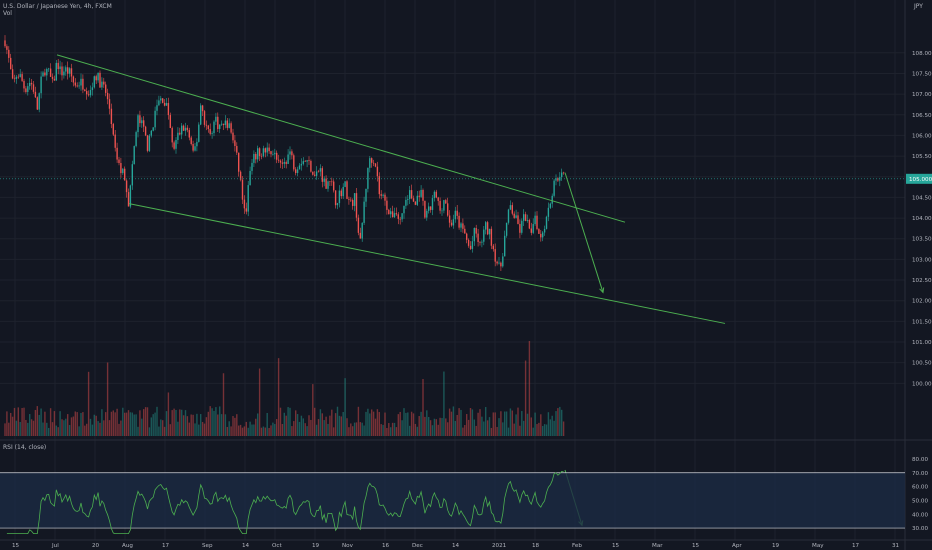 The image size is (932, 550). What do you see at coordinates (737, 546) in the screenshot?
I see `time-tick-label: Apr` at bounding box center [737, 546].